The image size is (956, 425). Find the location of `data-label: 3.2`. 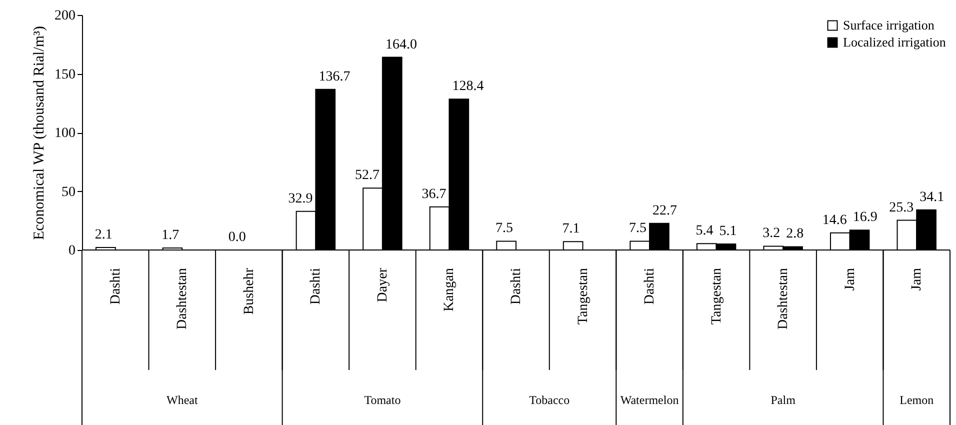

data-label: 3.2 is located at coordinates (771, 234).